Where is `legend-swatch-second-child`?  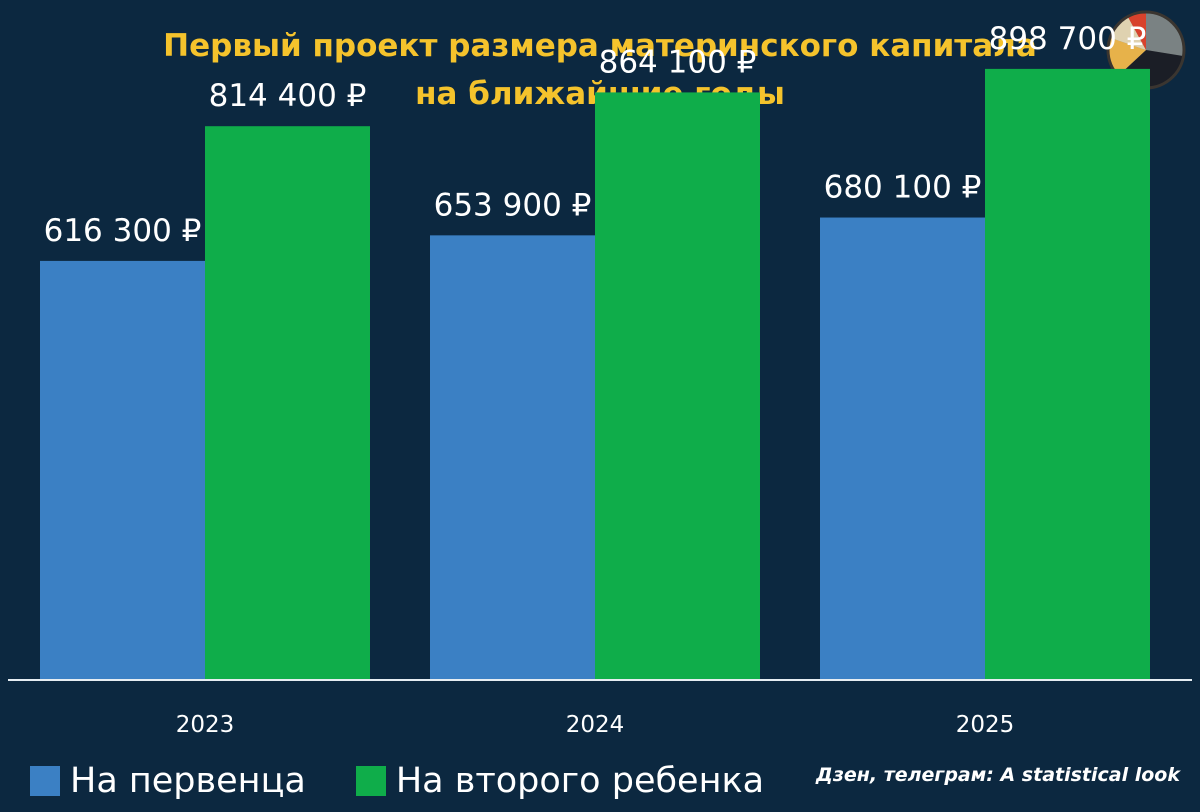
legend-swatch-second-child is located at coordinates (370, 781).